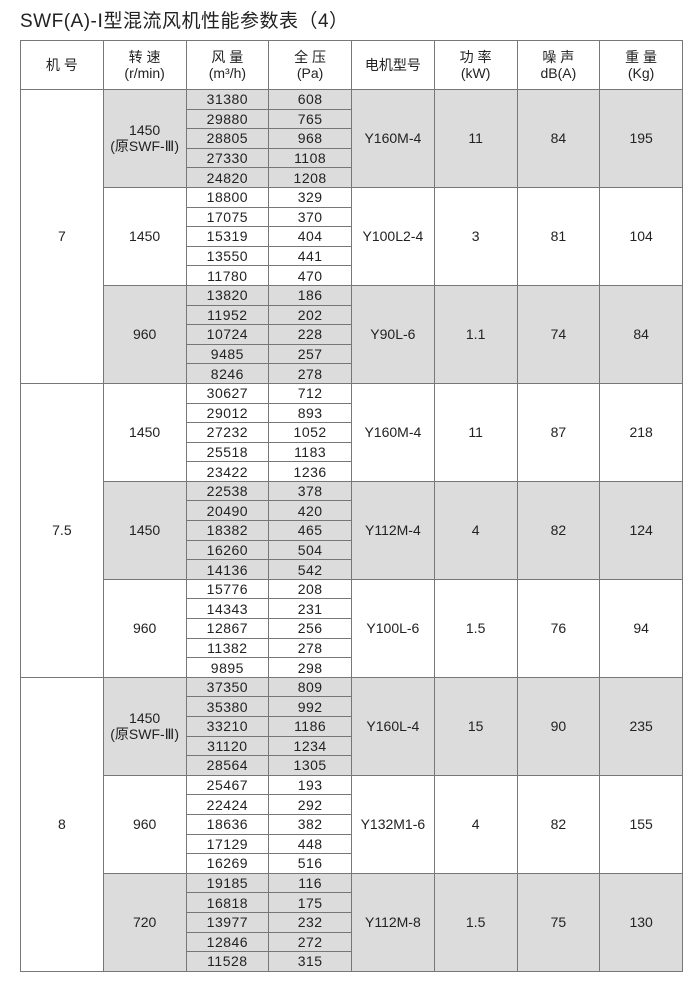 Image resolution: width=700 pixels, height=987 pixels. Describe the element at coordinates (310, 804) in the screenshot. I see `pressure-cell: 292` at that location.